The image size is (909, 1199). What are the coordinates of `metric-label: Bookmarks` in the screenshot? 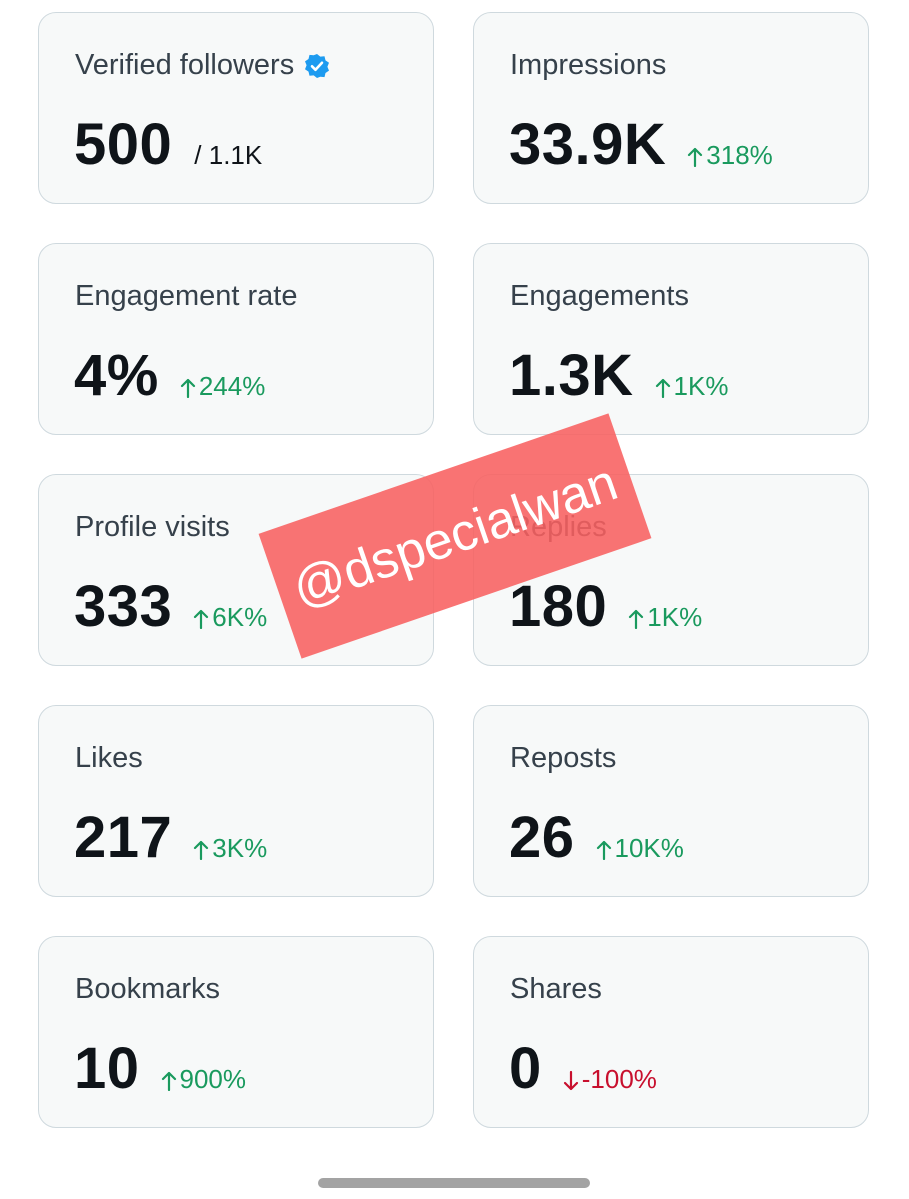 It's located at (147, 989).